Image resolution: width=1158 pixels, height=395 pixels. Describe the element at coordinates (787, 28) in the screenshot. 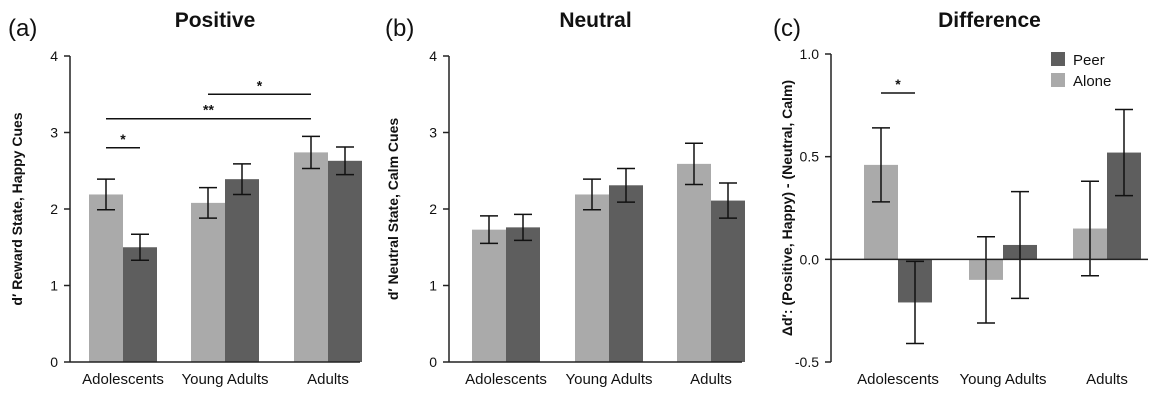

I see `panel-label: (c)` at that location.